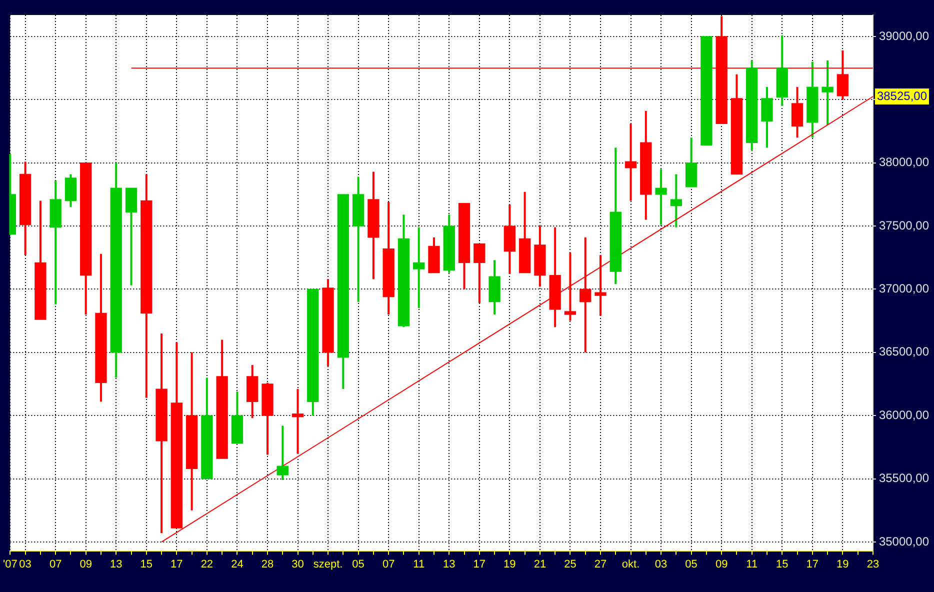 This screenshot has width=934, height=592. Describe the element at coordinates (904, 35) in the screenshot. I see `y-tick-label: 39000,00` at that location.